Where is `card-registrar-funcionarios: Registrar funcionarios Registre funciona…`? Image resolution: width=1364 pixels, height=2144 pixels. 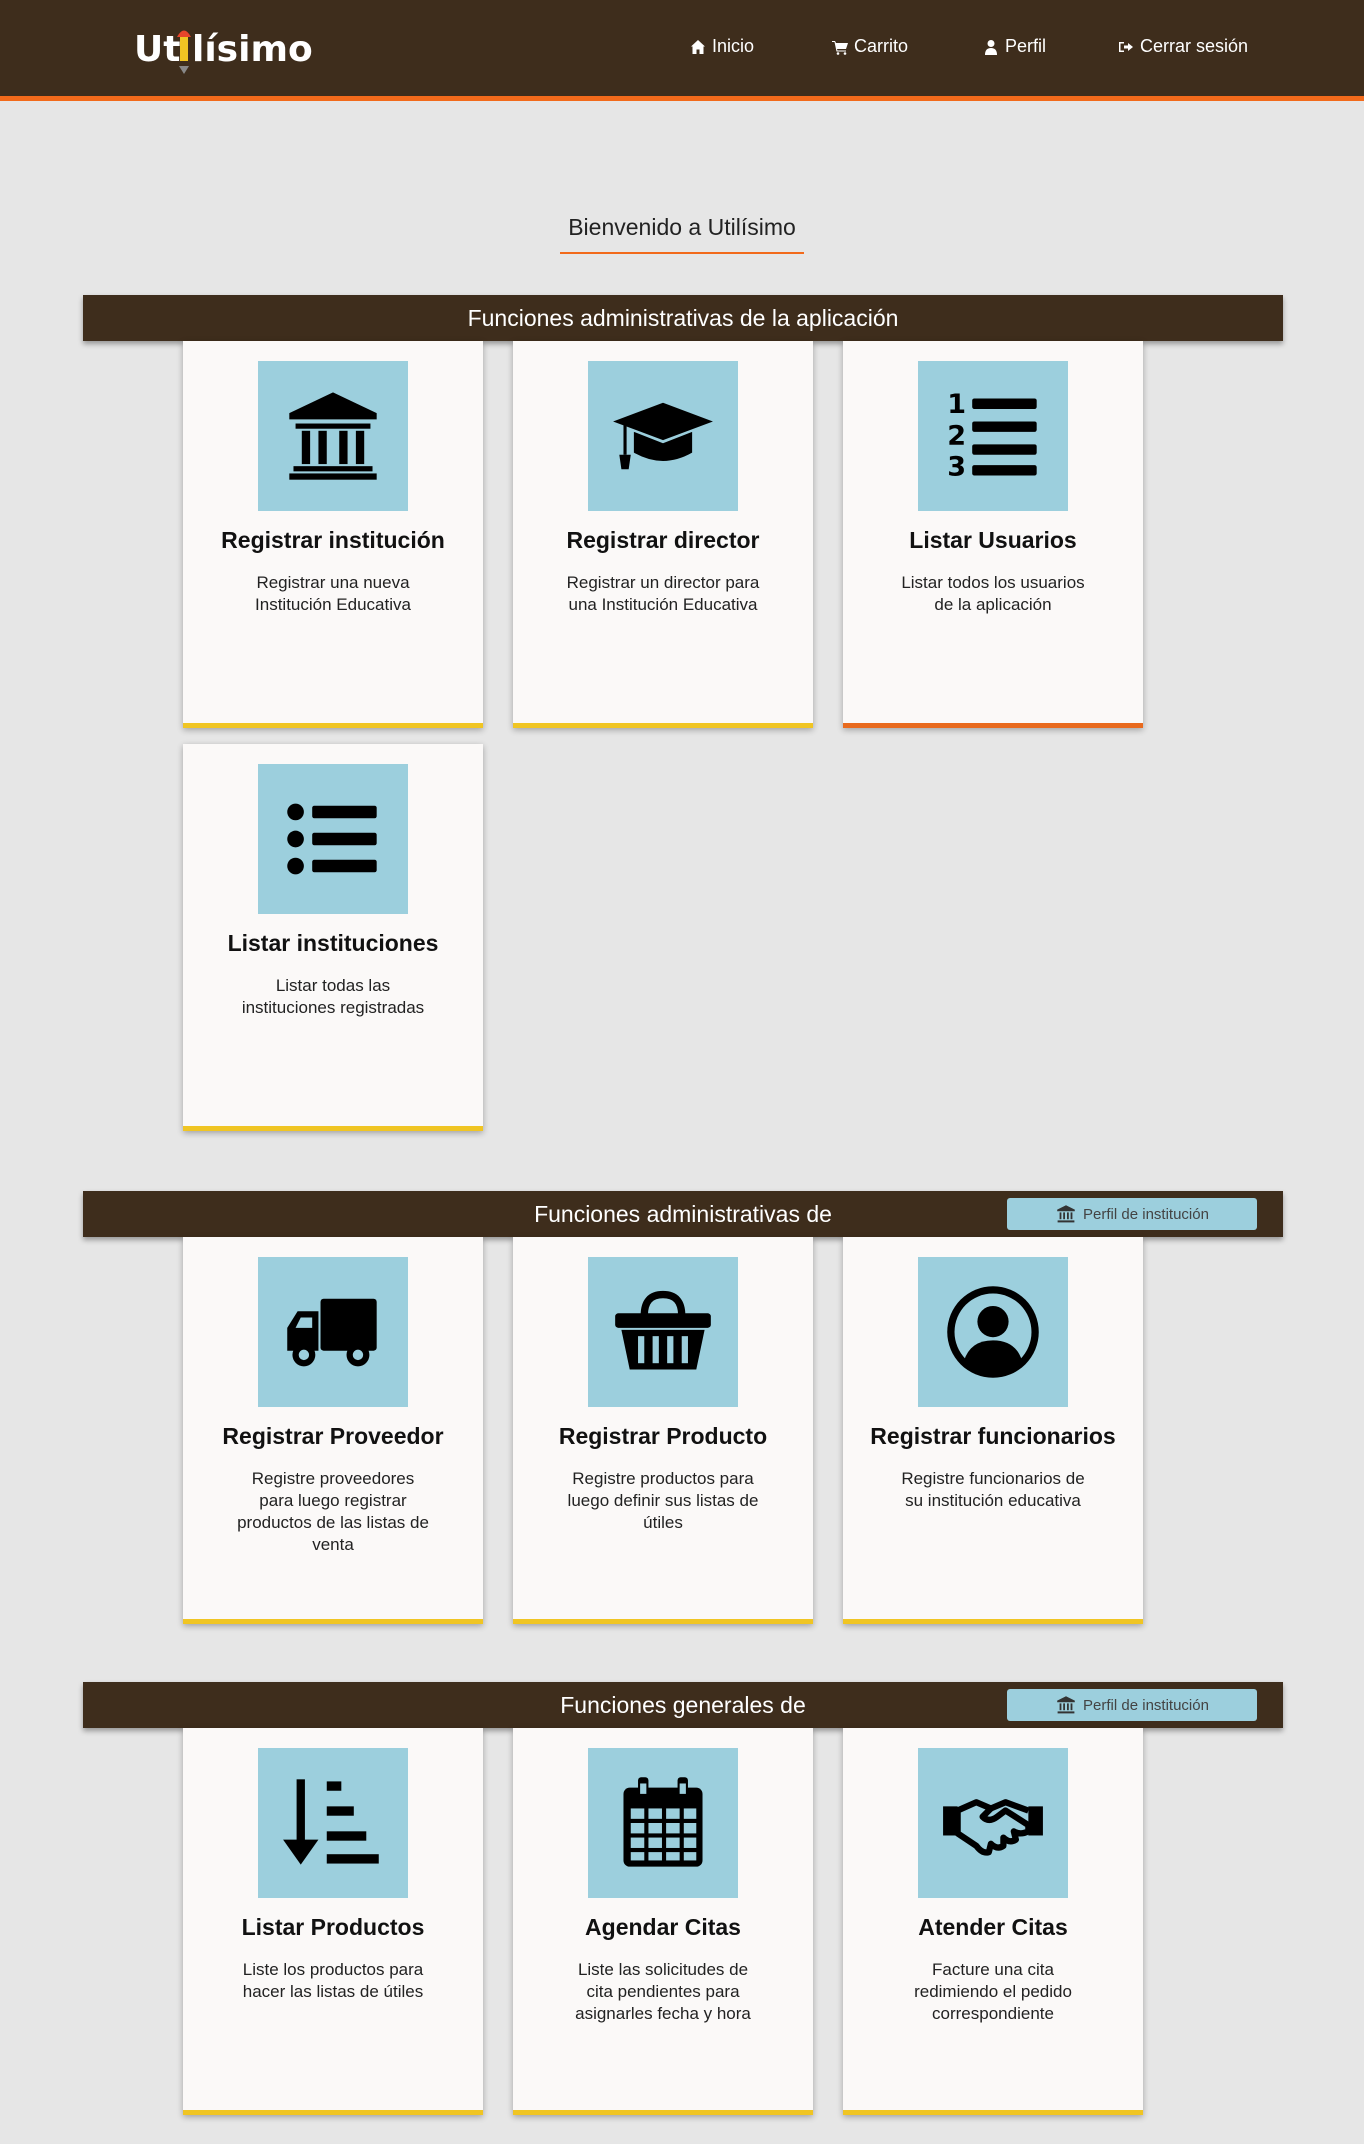 card-registrar-funcionarios: Registrar funcionarios Registre funciona… is located at coordinates (993, 1430).